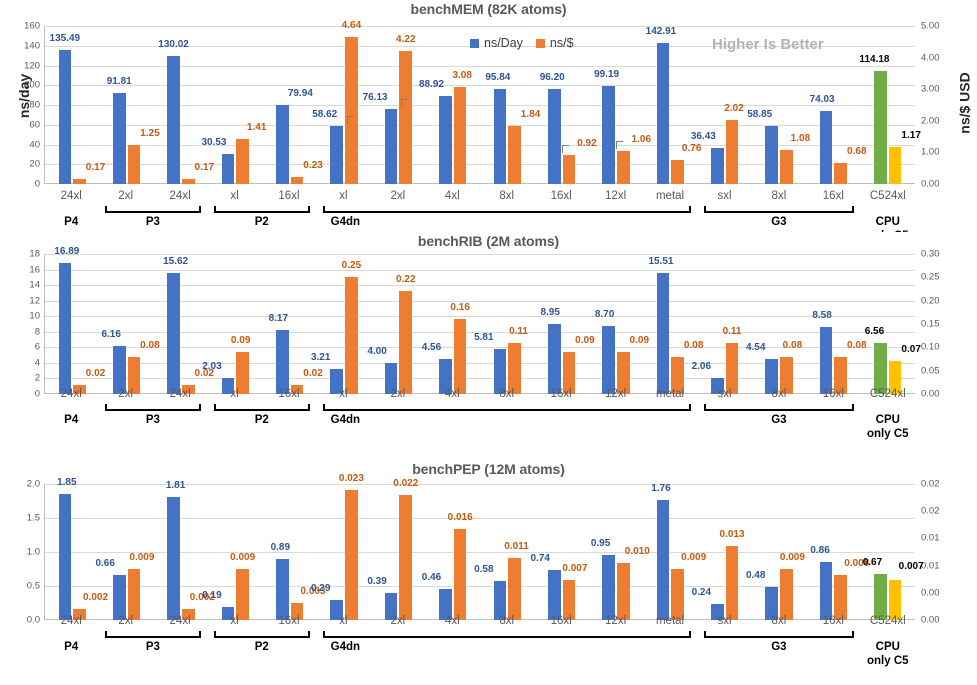 This screenshot has width=977, height=685. What do you see at coordinates (488, 469) in the screenshot?
I see `chart-title: benchPEP (12M atoms)` at bounding box center [488, 469].